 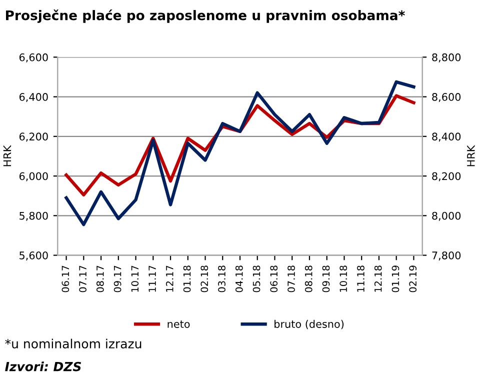 I want to click on y2-tick-label: 8,800, so click(x=446, y=57).